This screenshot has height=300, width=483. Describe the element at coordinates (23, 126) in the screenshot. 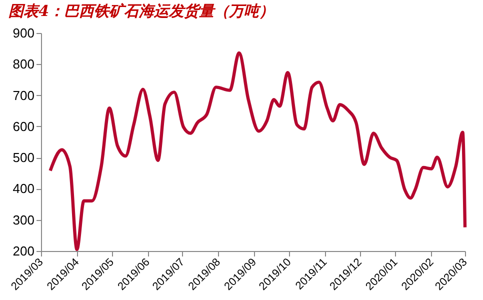

I see `y-tick-label: 600` at that location.